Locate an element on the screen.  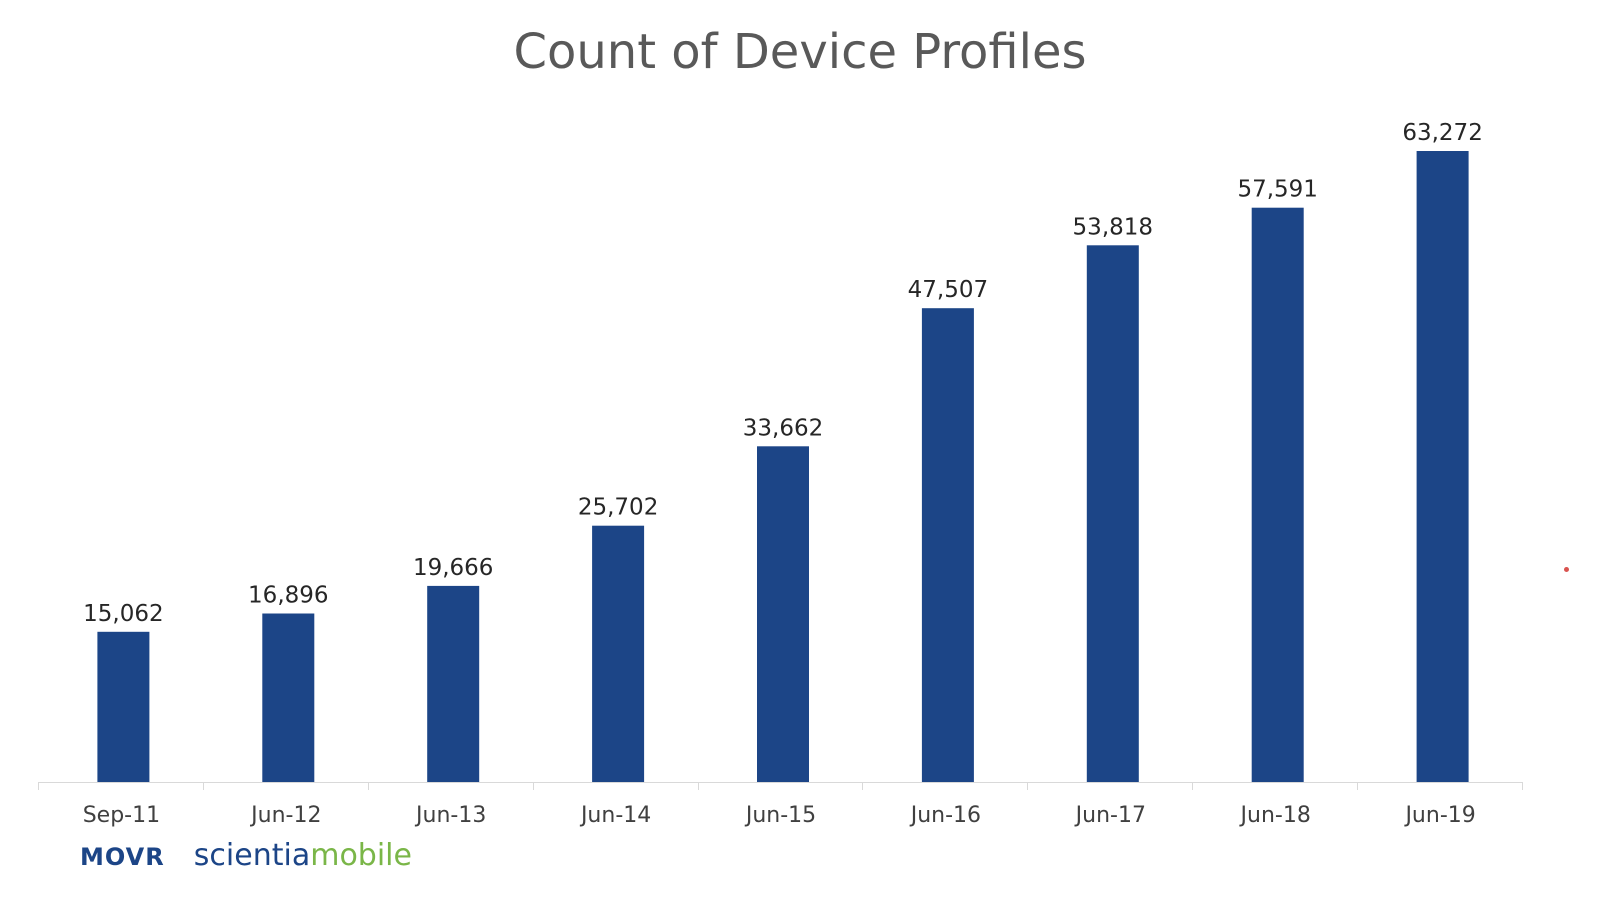
data-label-jun-19: 63,272 is located at coordinates (1442, 133).